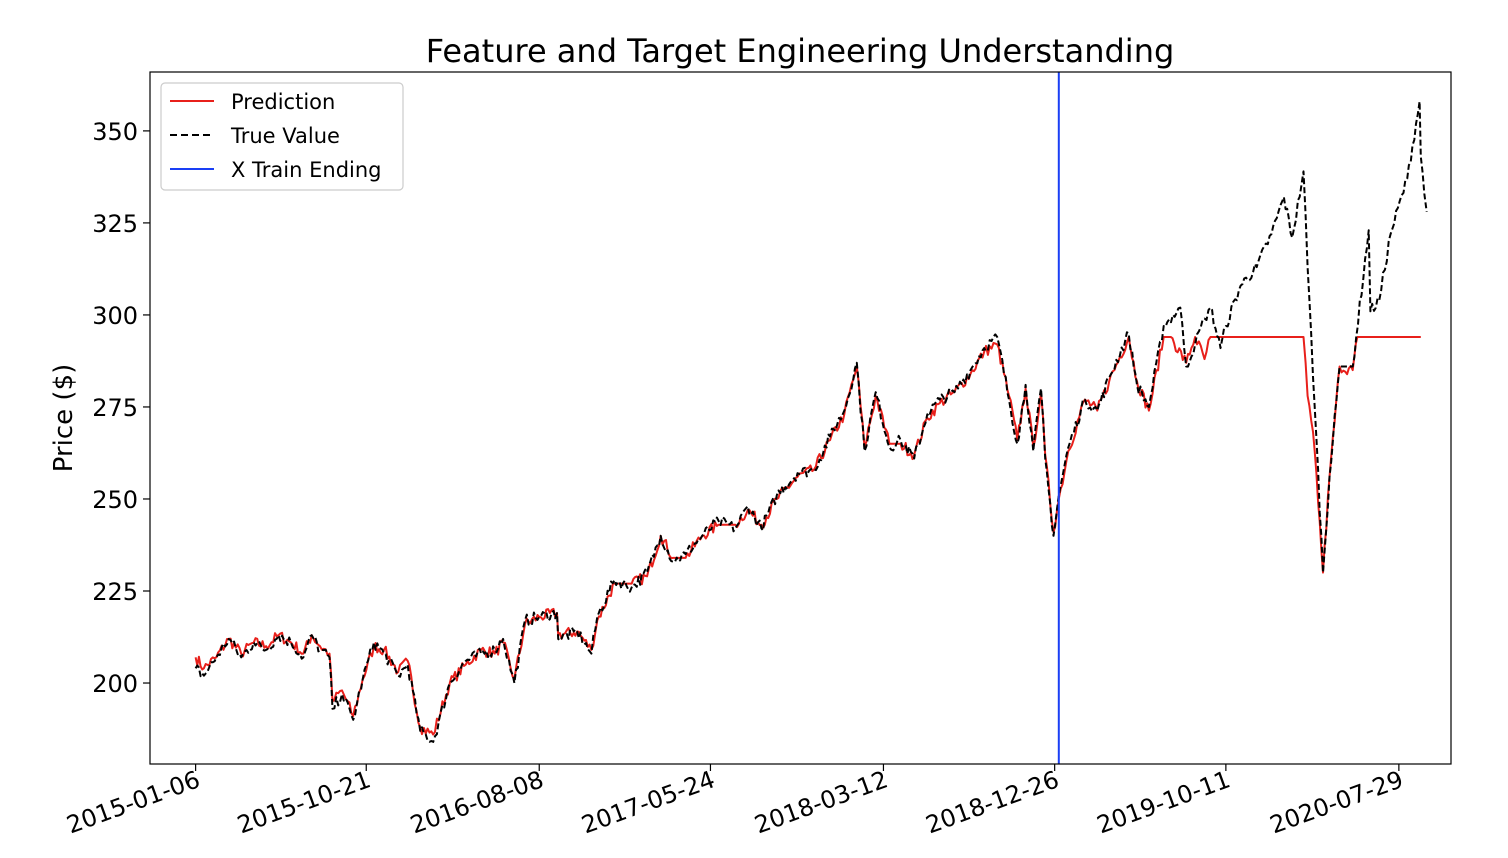  What do you see at coordinates (477, 802) in the screenshot?
I see `x-tick-label: 2016-08-08` at bounding box center [477, 802].